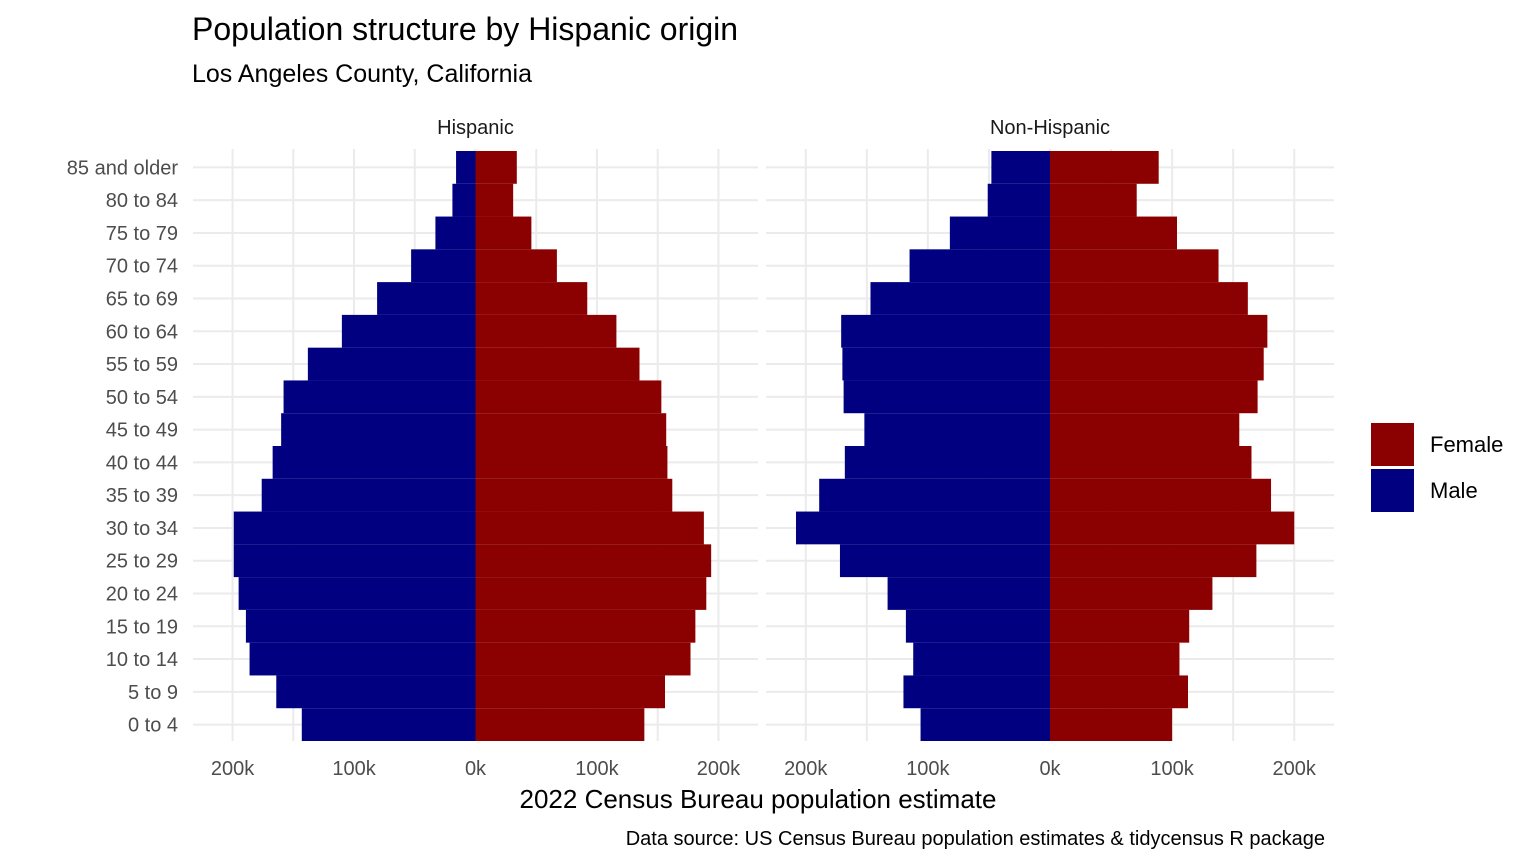 This screenshot has height=865, width=1536. What do you see at coordinates (142, 300) in the screenshot?
I see `y-tick-label: 65 to 69` at bounding box center [142, 300].